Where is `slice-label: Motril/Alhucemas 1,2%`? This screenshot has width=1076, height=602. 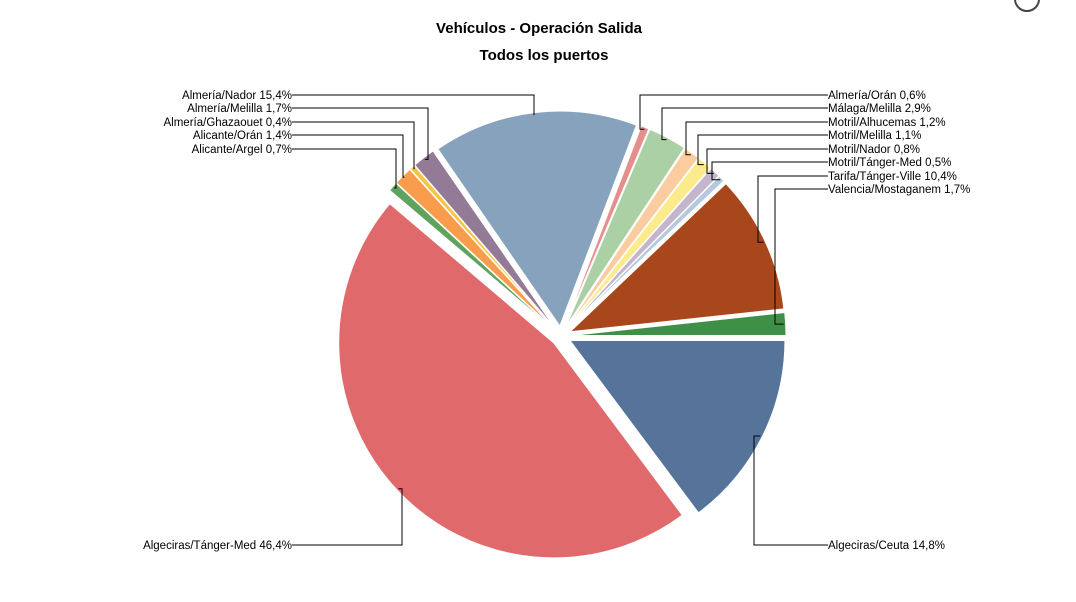
slice-label: Motril/Alhucemas 1,2% is located at coordinates (887, 123).